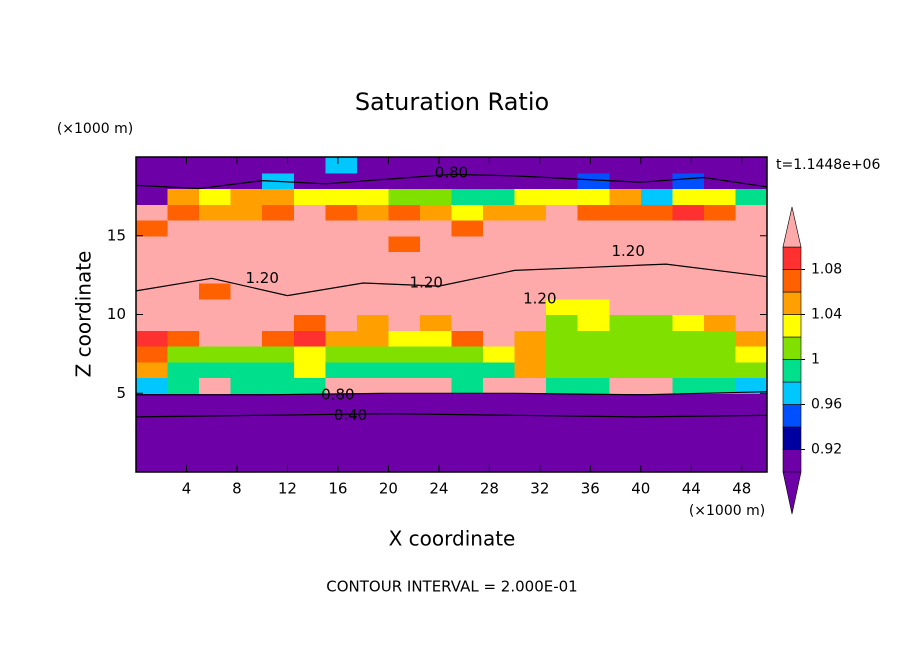 Image resolution: width=904 pixels, height=654 pixels. I want to click on x-axis-label: X coordinate, so click(452, 539).